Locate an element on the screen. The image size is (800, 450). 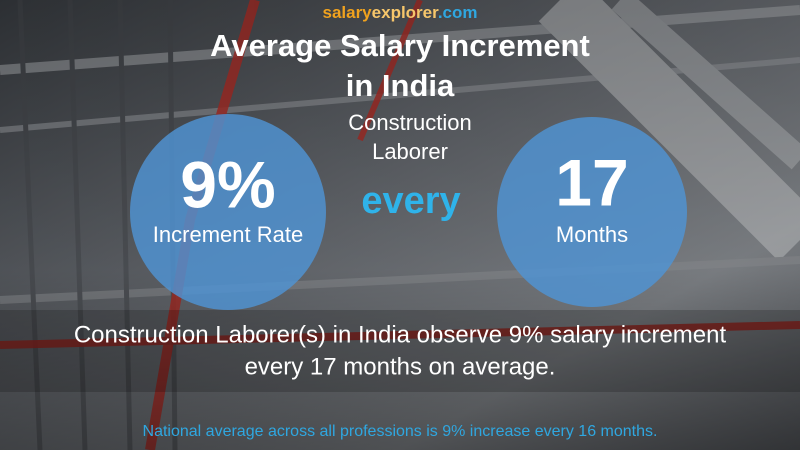
connector: every is located at coordinates (410, 201).